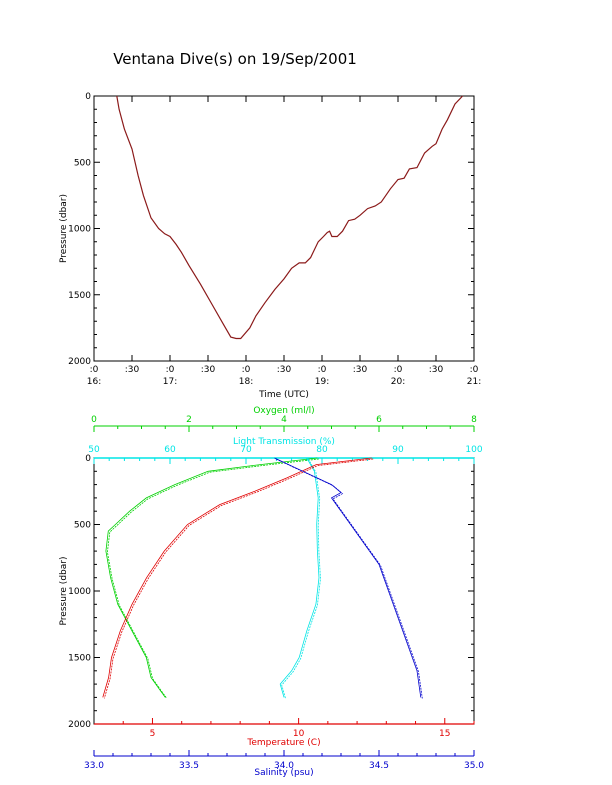 The height and width of the screenshot is (785, 612). I want to click on x-tick-label: 17:, so click(170, 382).